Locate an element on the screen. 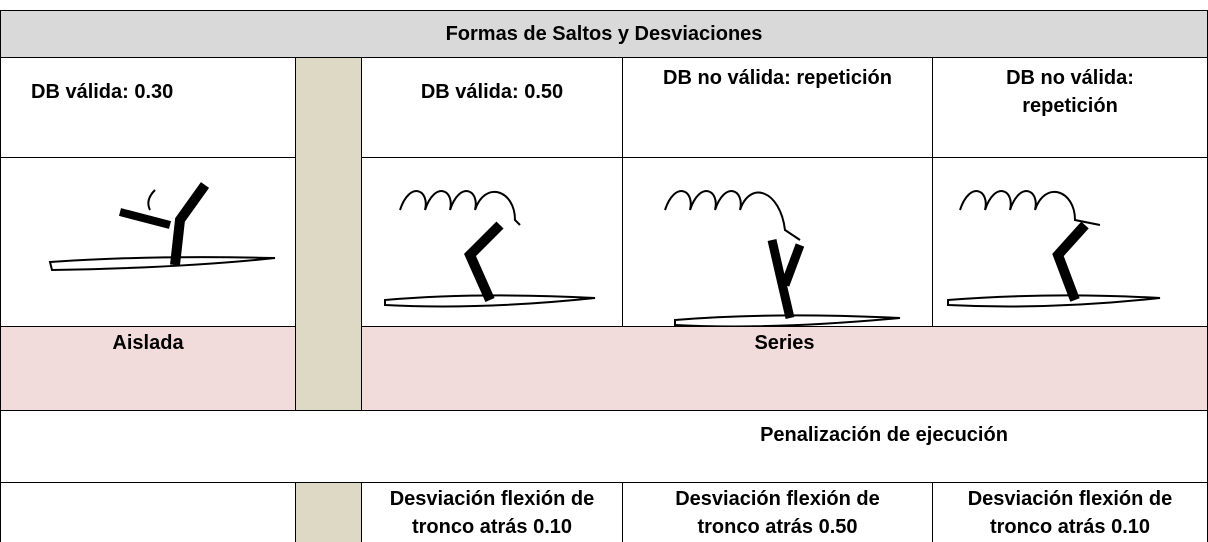 The image size is (1208, 542). group-cell: Series is located at coordinates (784, 368).